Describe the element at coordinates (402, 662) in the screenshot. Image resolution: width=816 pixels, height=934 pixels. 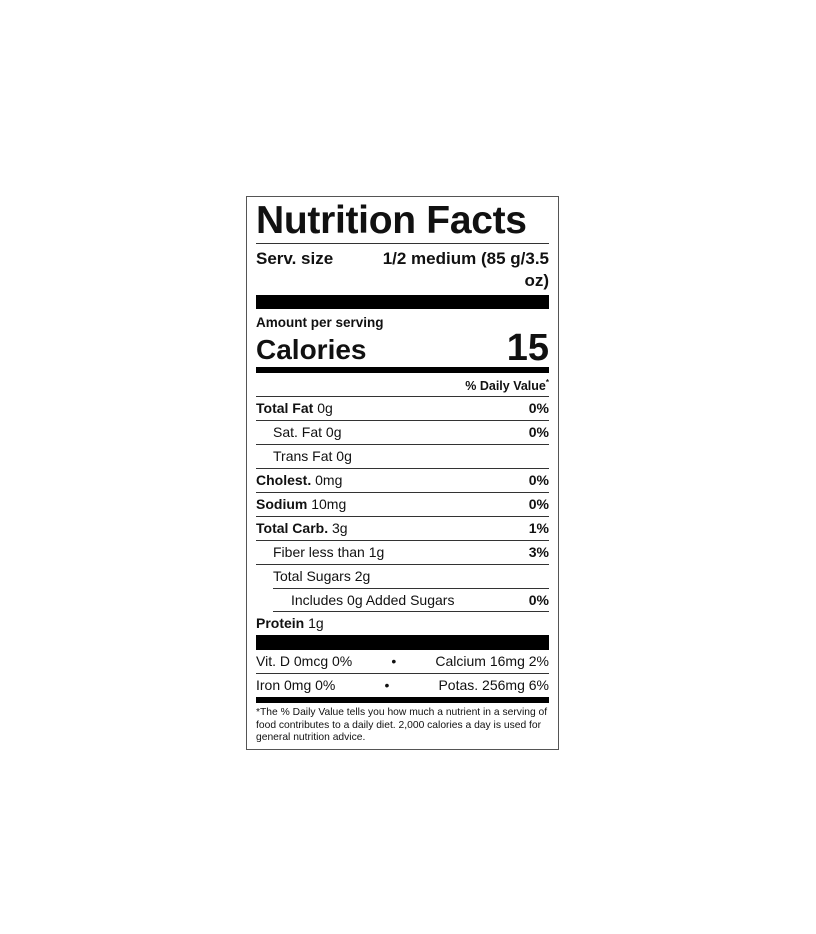
I see `vitamin-row: Vit. D 0mcg 0% • Calcium 16mg 2%` at that location.